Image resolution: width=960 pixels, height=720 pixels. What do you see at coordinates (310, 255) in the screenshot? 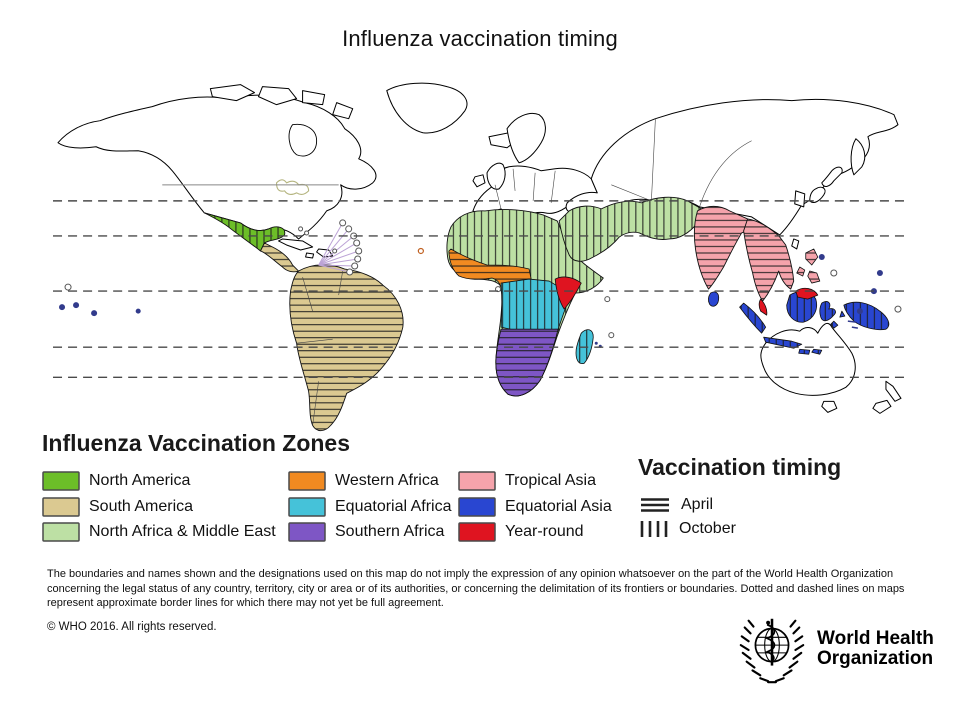
I see `jamaica` at bounding box center [310, 255].